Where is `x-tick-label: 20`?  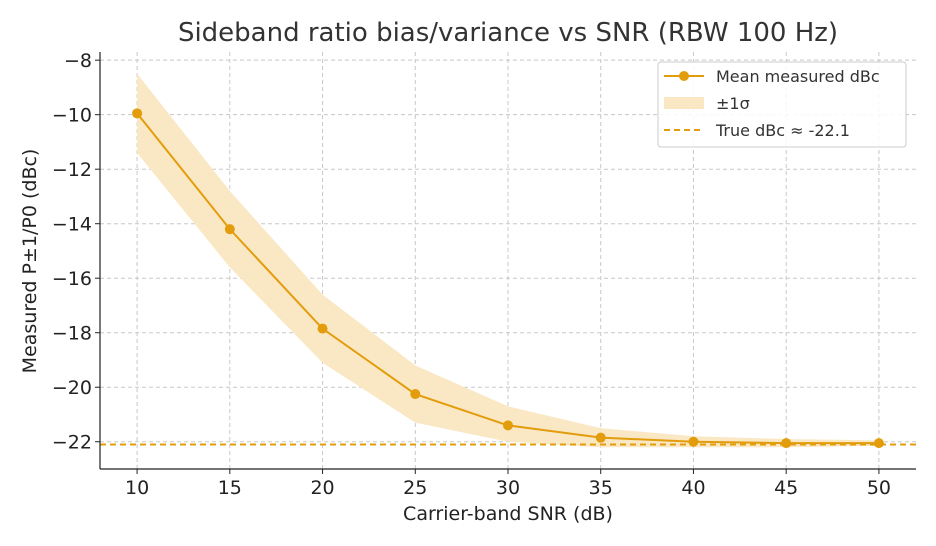
x-tick-label: 20 is located at coordinates (322, 488).